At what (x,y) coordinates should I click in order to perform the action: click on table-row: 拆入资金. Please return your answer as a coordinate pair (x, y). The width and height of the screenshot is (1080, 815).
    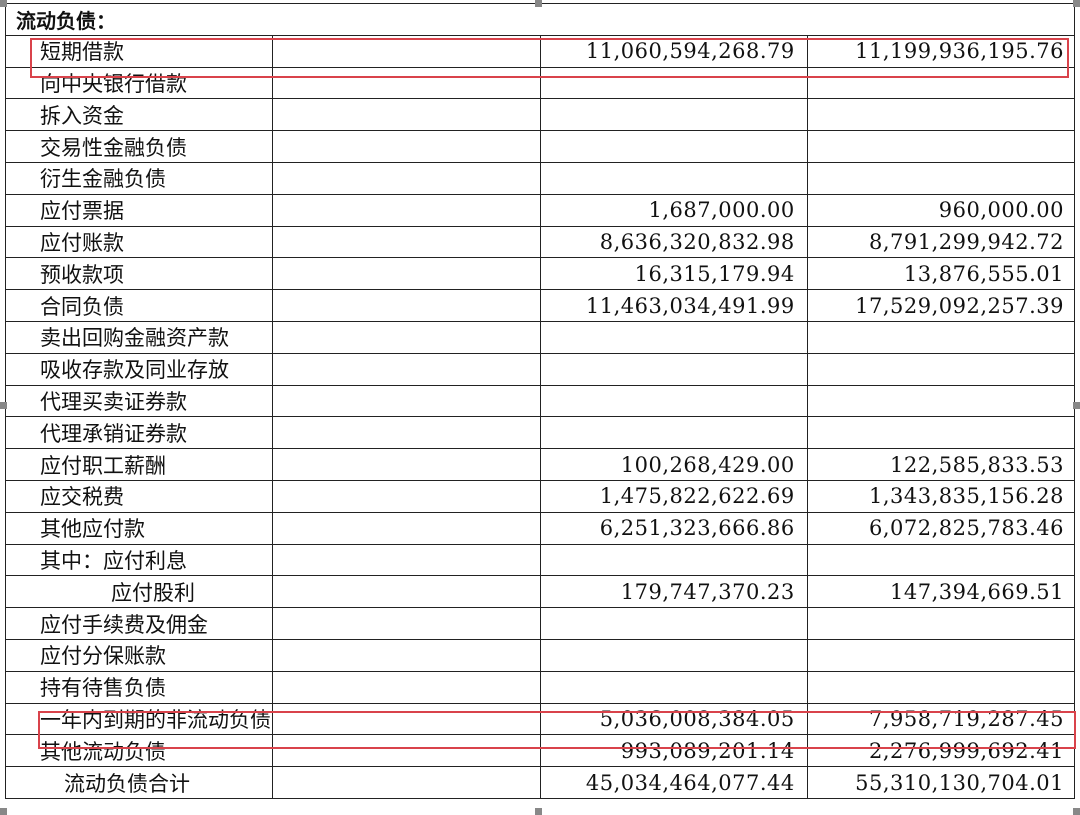
    Looking at the image, I should click on (540, 115).